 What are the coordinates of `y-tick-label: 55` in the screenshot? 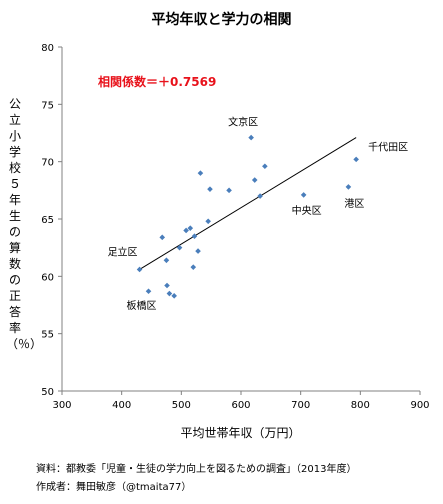 It's located at (47, 335).